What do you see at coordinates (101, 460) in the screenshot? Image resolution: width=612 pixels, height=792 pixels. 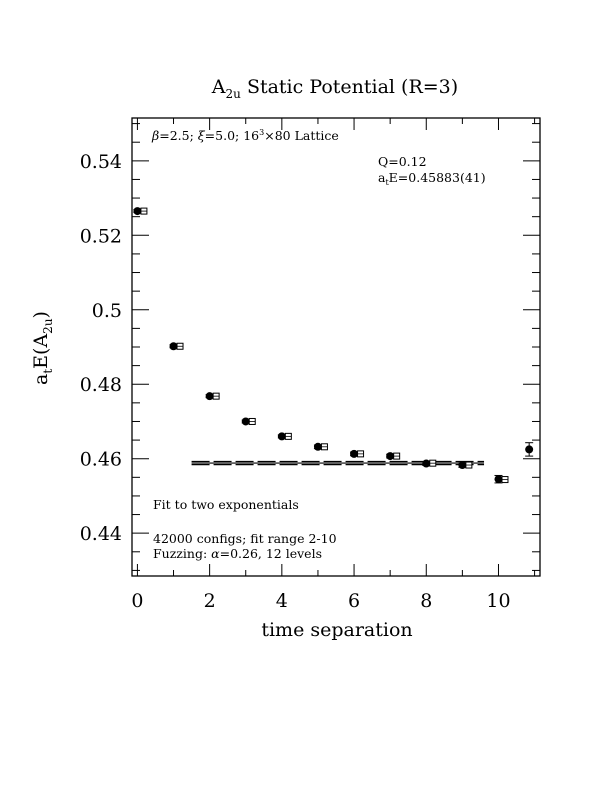 I see `y-tick-label: 0.46` at bounding box center [101, 460].